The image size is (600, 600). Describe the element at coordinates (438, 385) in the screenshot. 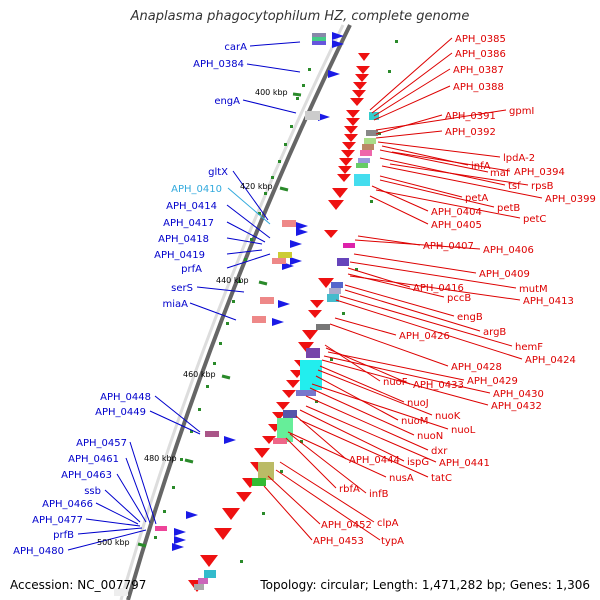

I see `gene-label-APH_0433: APH_0433` at that location.